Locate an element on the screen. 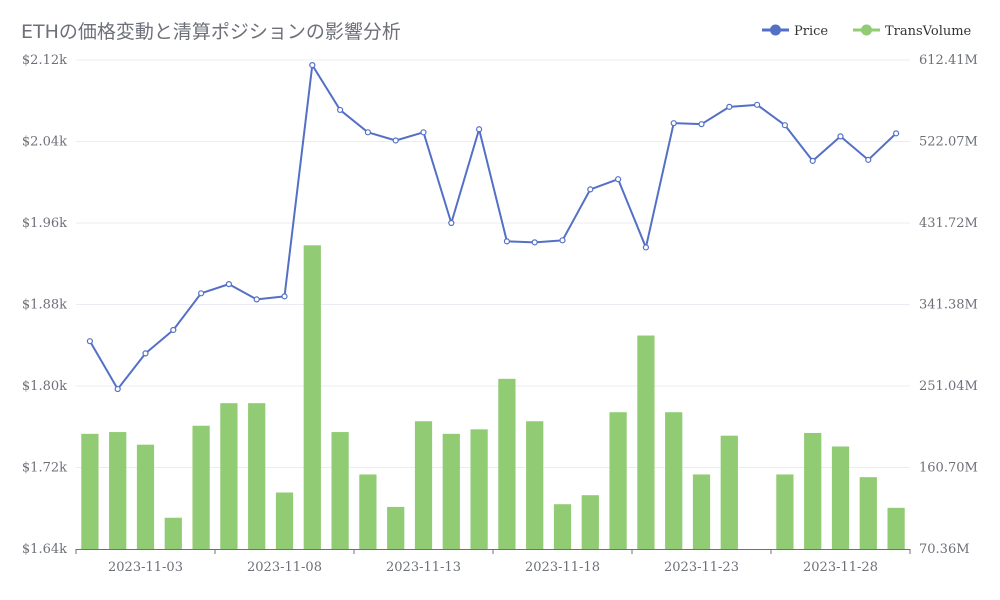  legend-volume-marker is located at coordinates (866, 30).